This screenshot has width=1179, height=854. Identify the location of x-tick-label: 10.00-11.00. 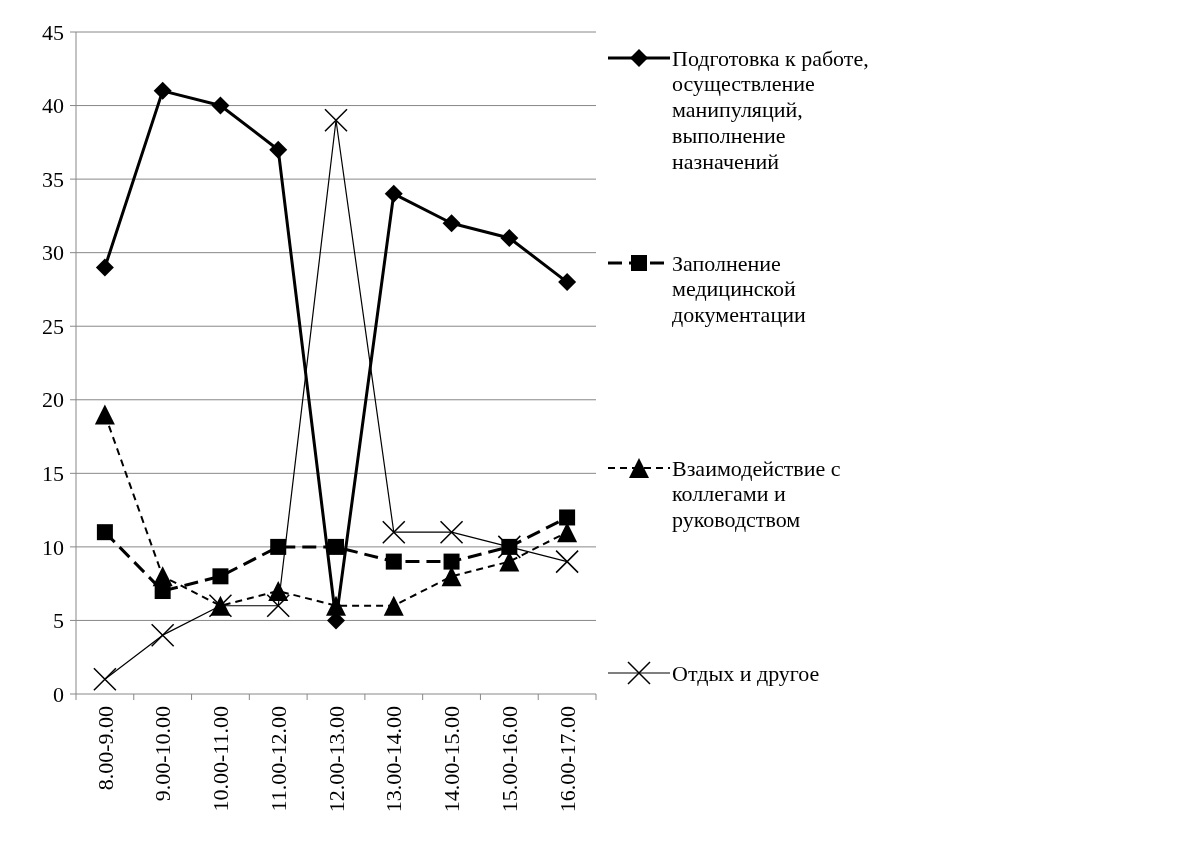
(221, 759).